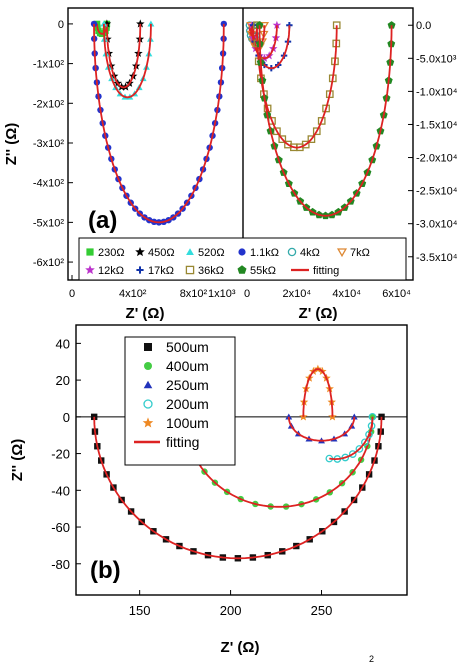  Describe the element at coordinates (187, 423) in the screenshot. I see `legend-b-label: 100um` at that location.